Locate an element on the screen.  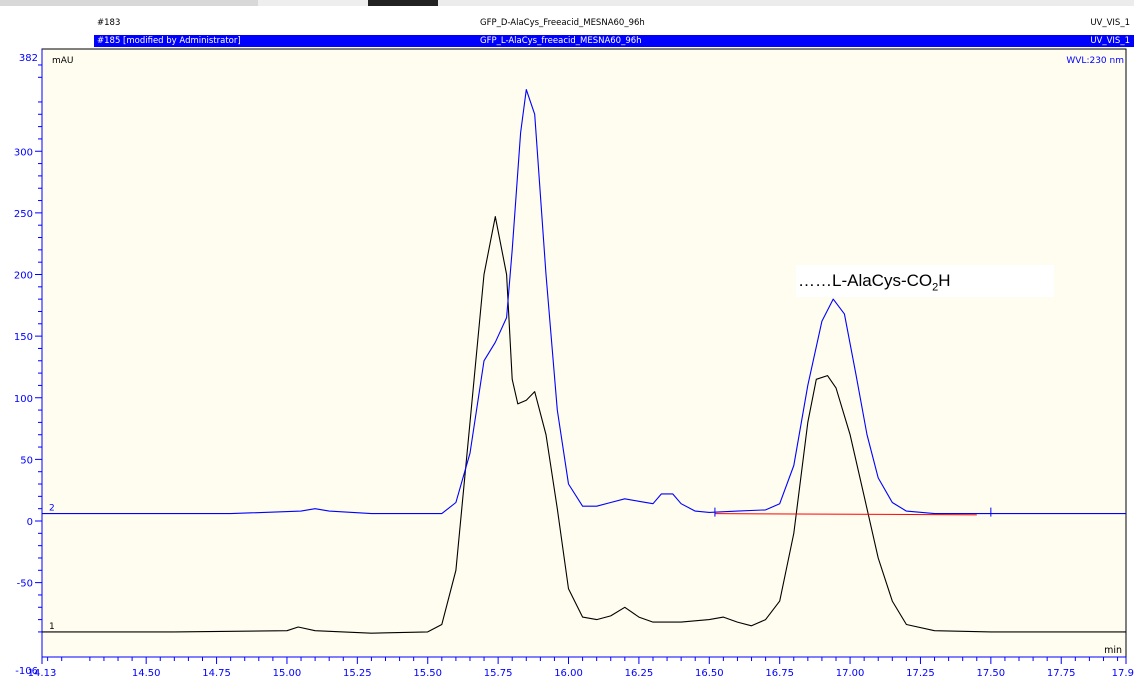
x-tick-label: 16.75 is located at coordinates (779, 673).